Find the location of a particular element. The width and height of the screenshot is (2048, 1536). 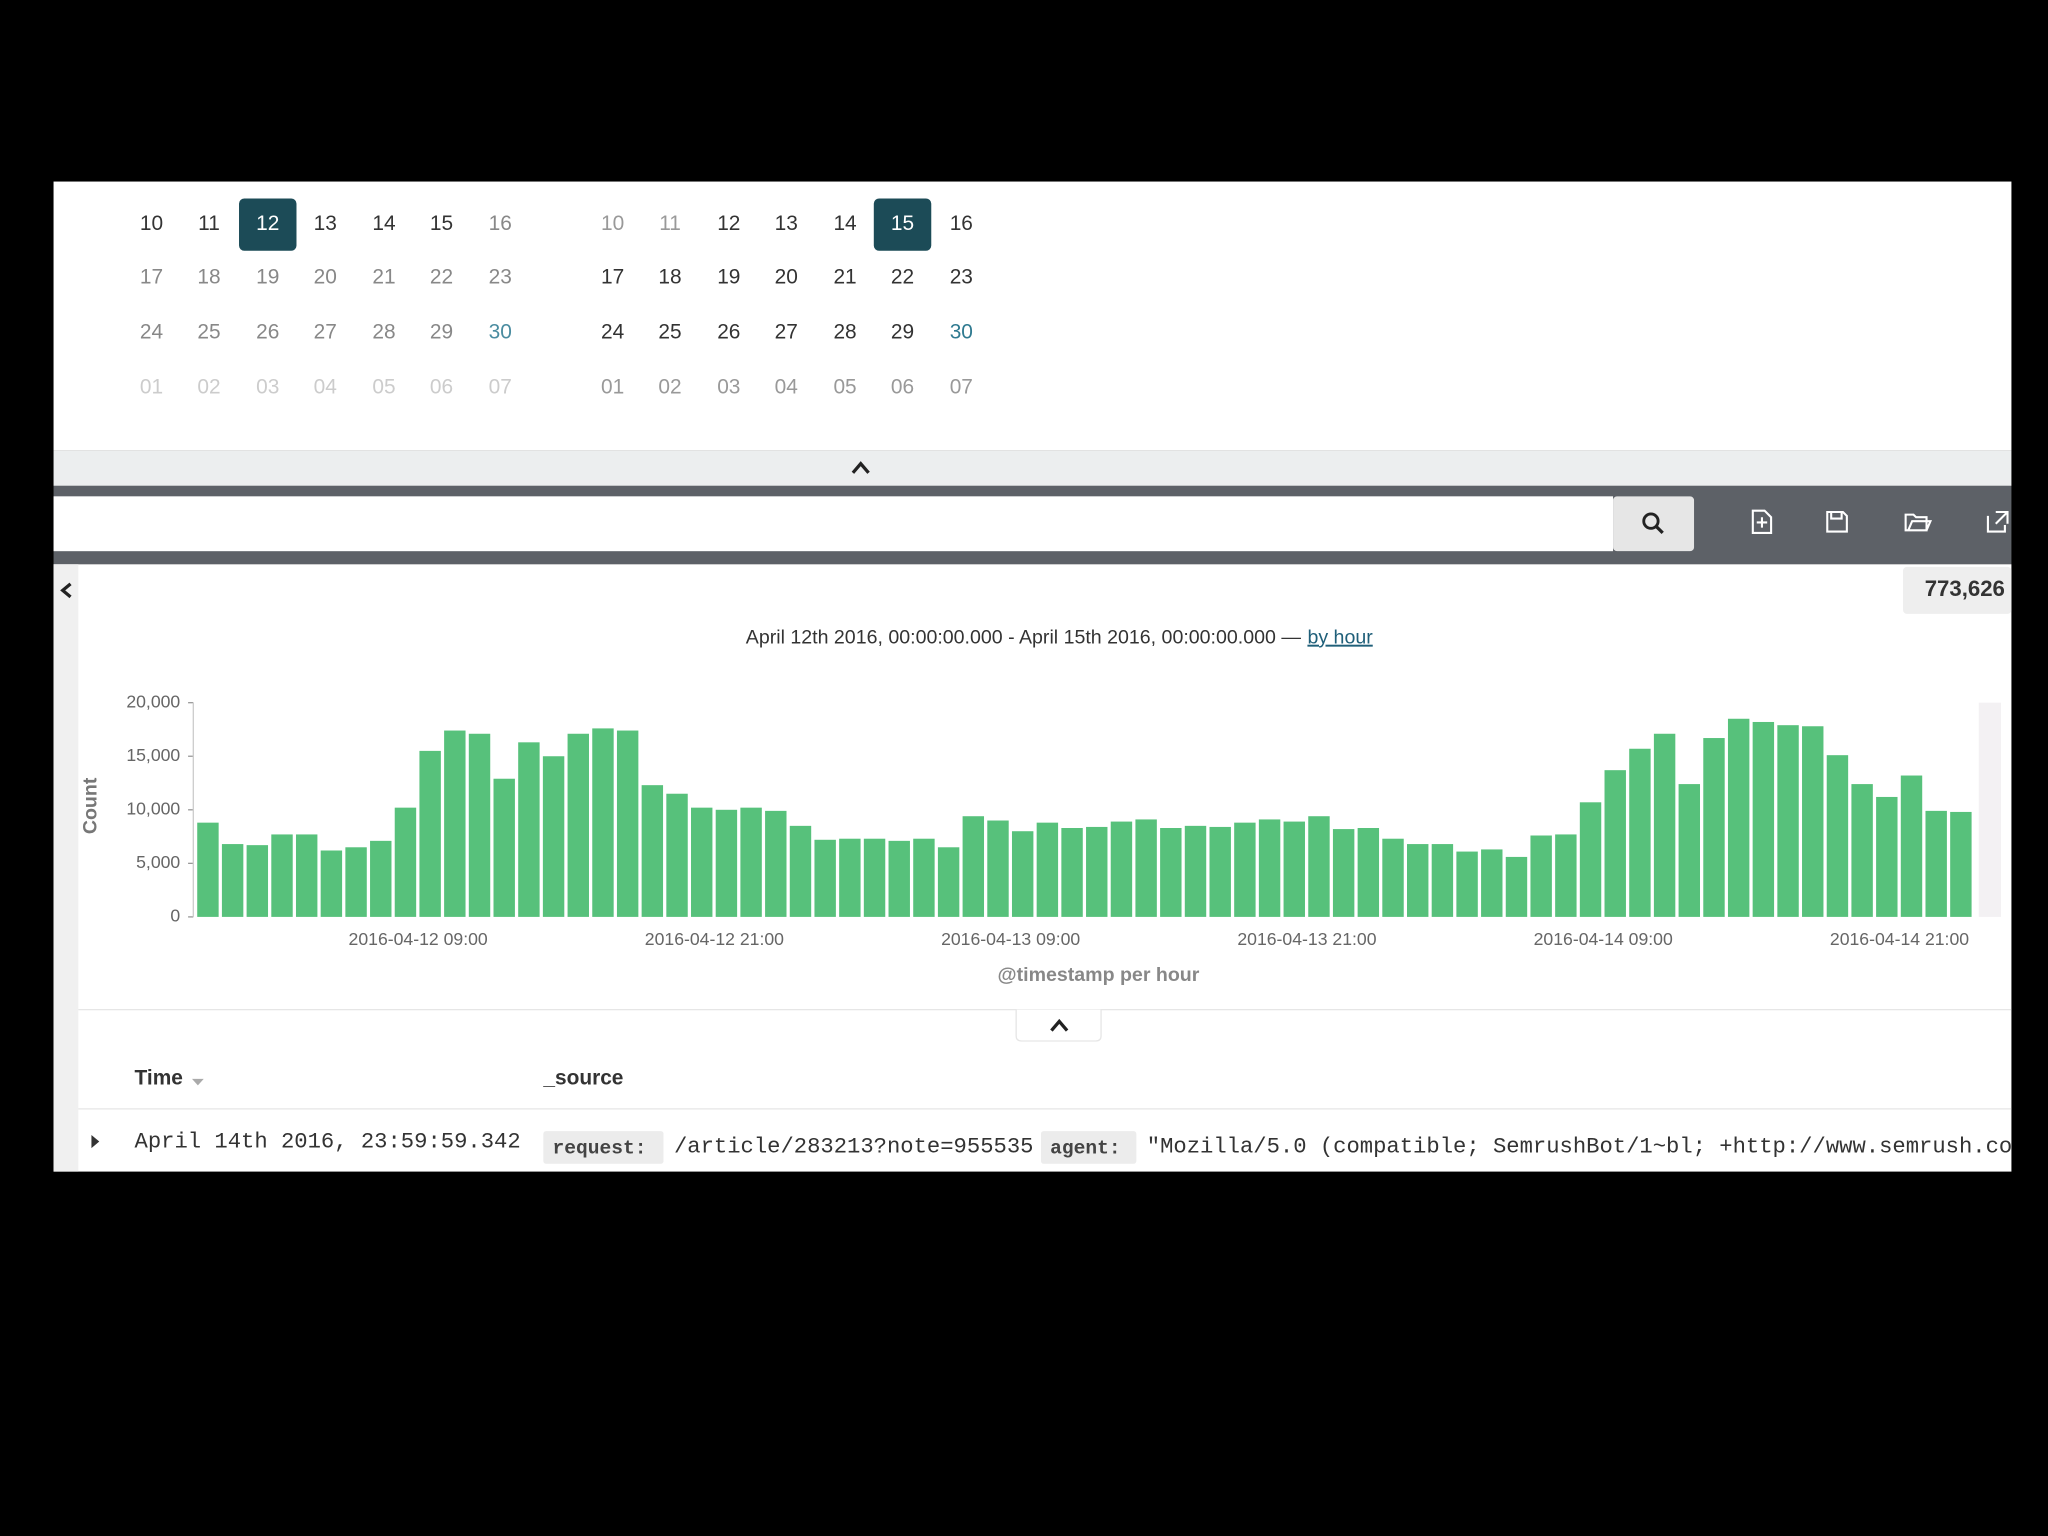

column-header: _source is located at coordinates (582, 1077).